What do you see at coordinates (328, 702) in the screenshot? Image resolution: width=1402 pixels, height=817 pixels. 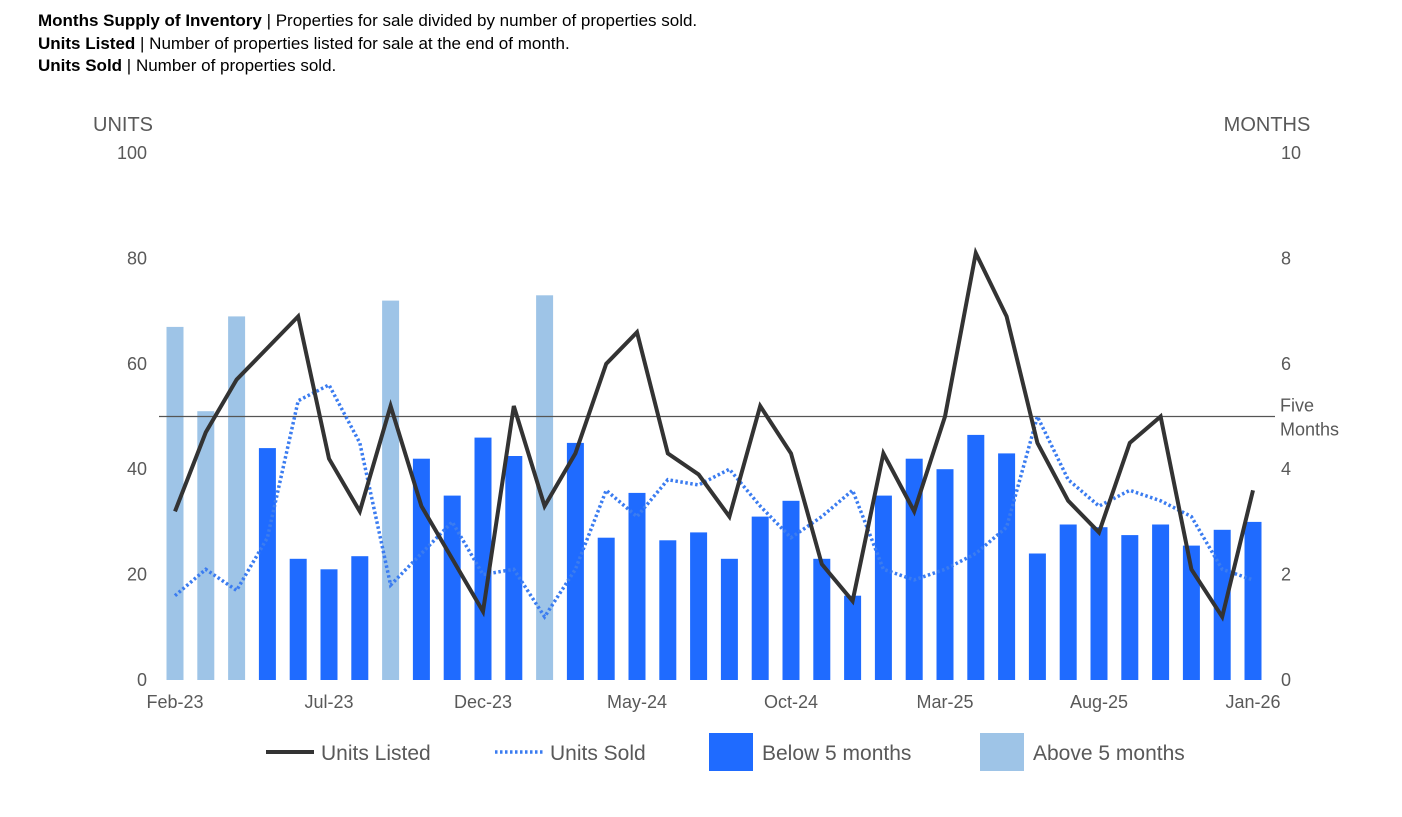 I see `x-axis-tick-label: Jul-23` at bounding box center [328, 702].